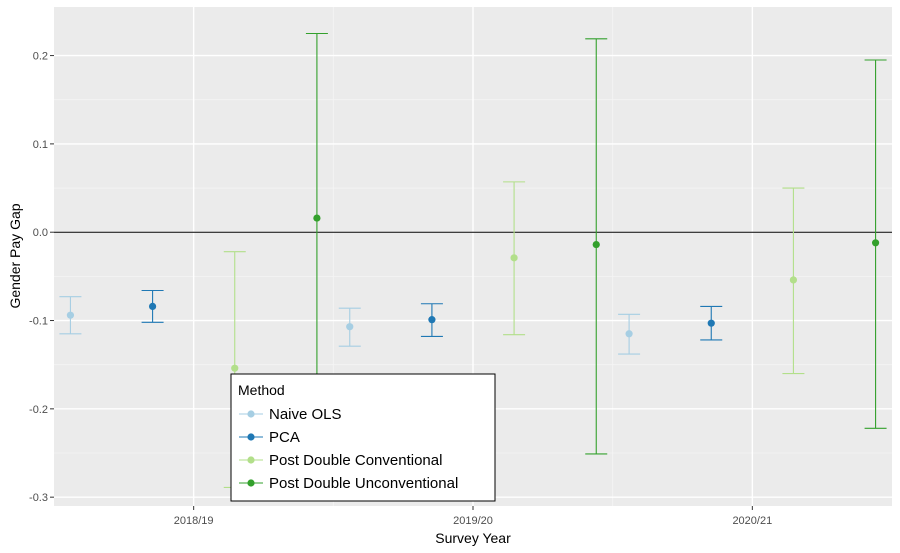  What do you see at coordinates (284, 437) in the screenshot?
I see `legend-label: PCA` at bounding box center [284, 437].